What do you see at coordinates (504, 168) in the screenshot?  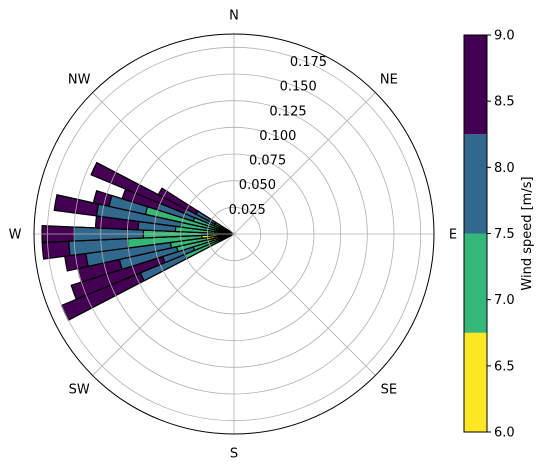 I see `colorbar-tick-label-4: 8.0` at bounding box center [504, 168].